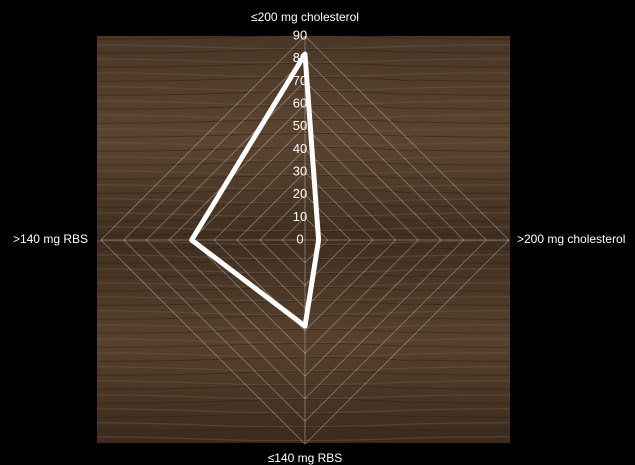 This screenshot has width=635, height=465. Describe the element at coordinates (300, 102) in the screenshot. I see `y-tick-label: 60` at that location.